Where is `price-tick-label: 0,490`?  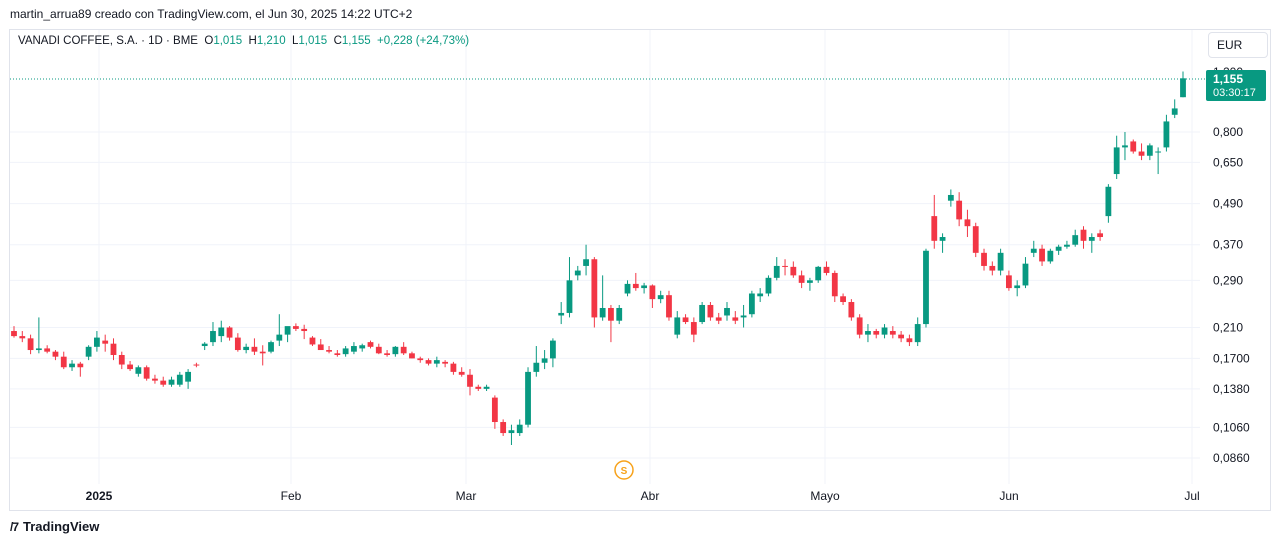
price-tick-label: 0,490 is located at coordinates (1228, 204).